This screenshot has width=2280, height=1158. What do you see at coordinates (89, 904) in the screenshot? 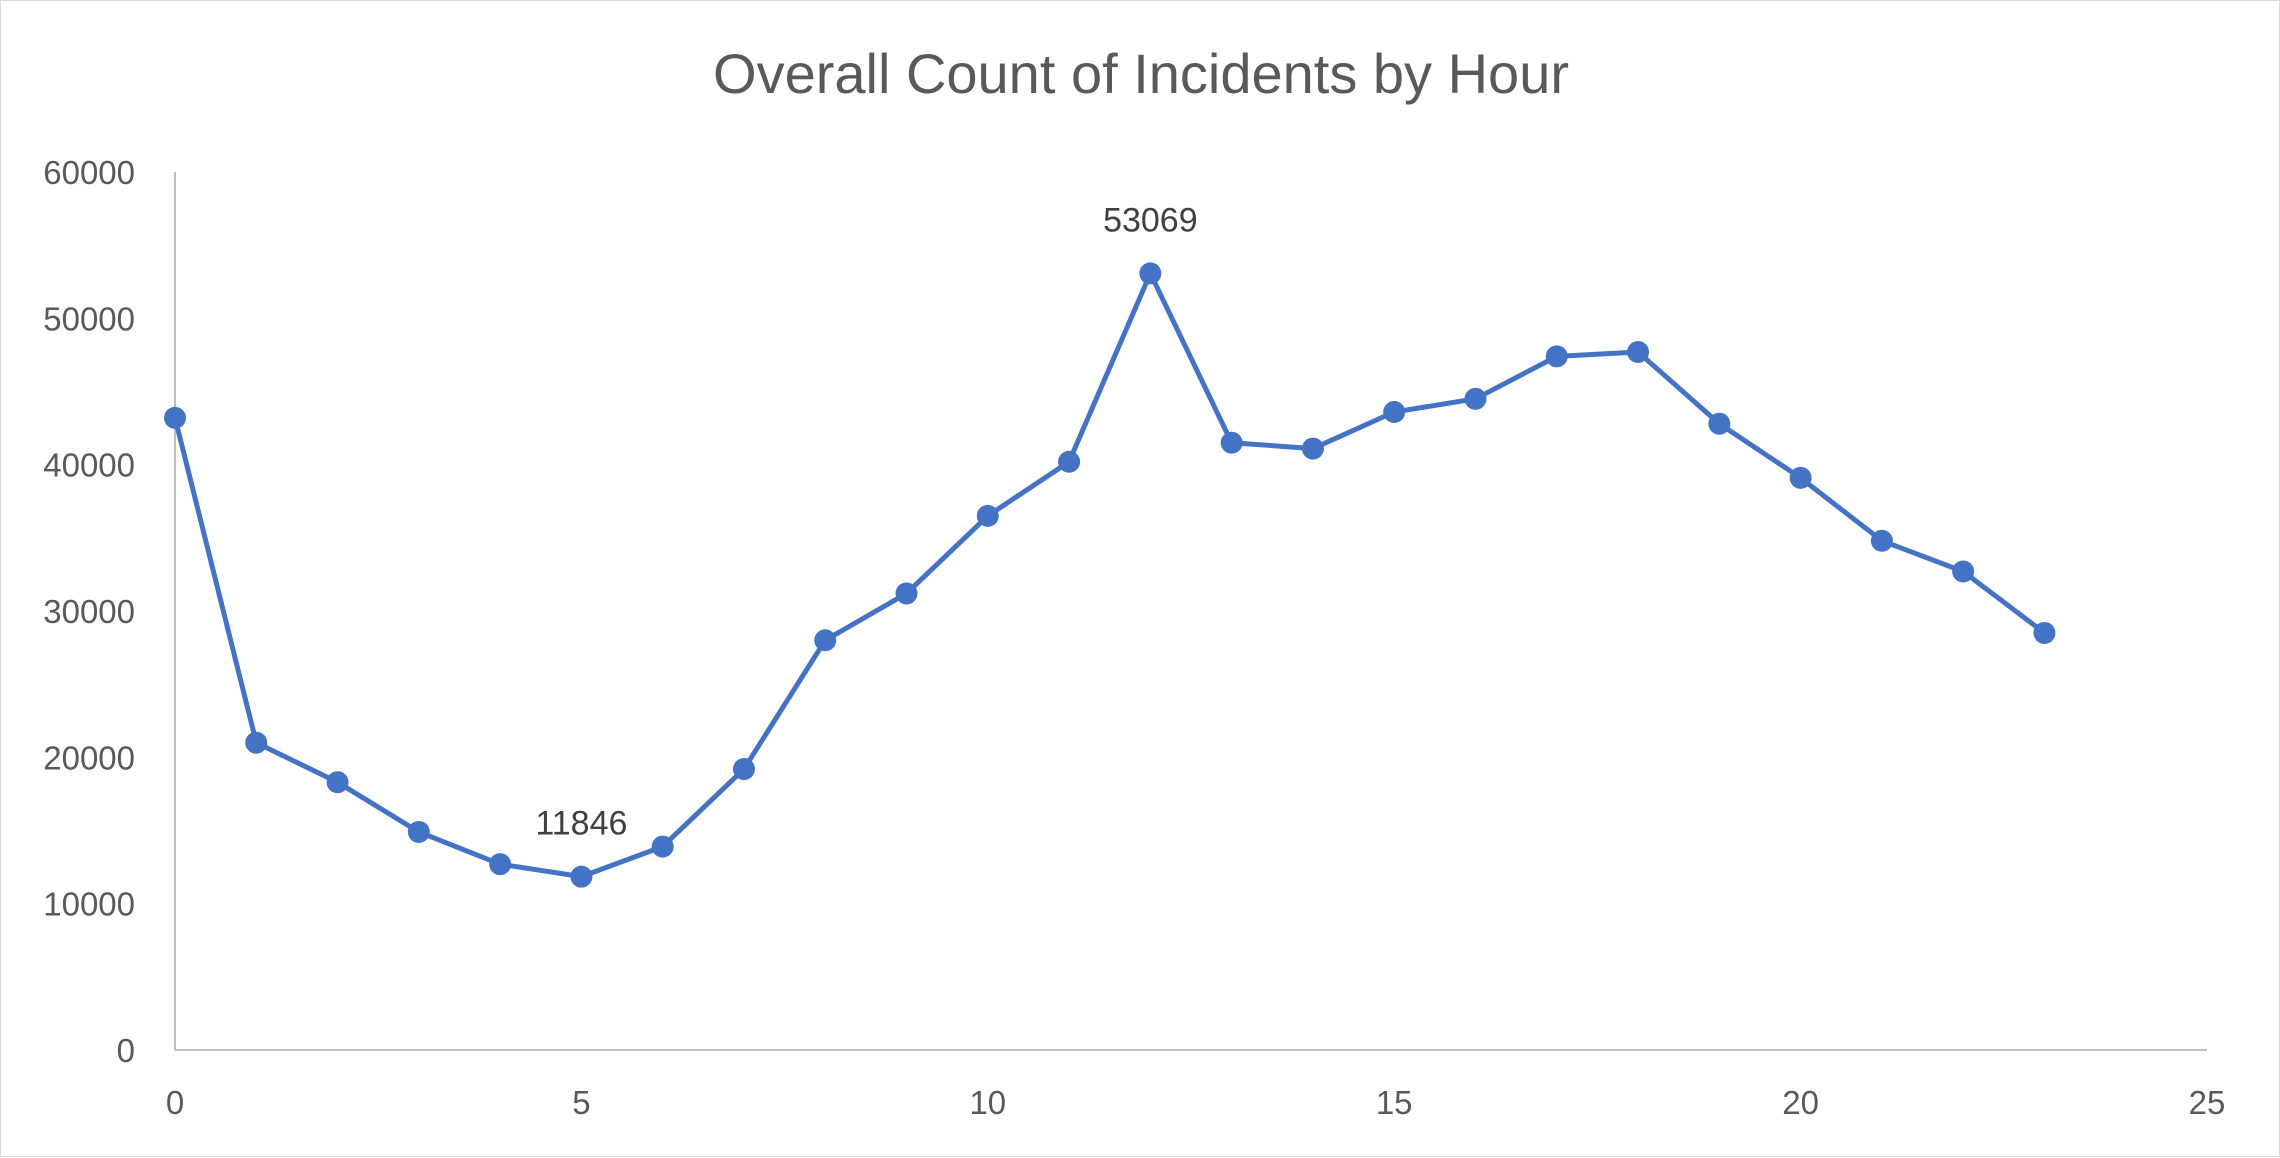
I see `y-tick-label: 10000` at bounding box center [89, 904].